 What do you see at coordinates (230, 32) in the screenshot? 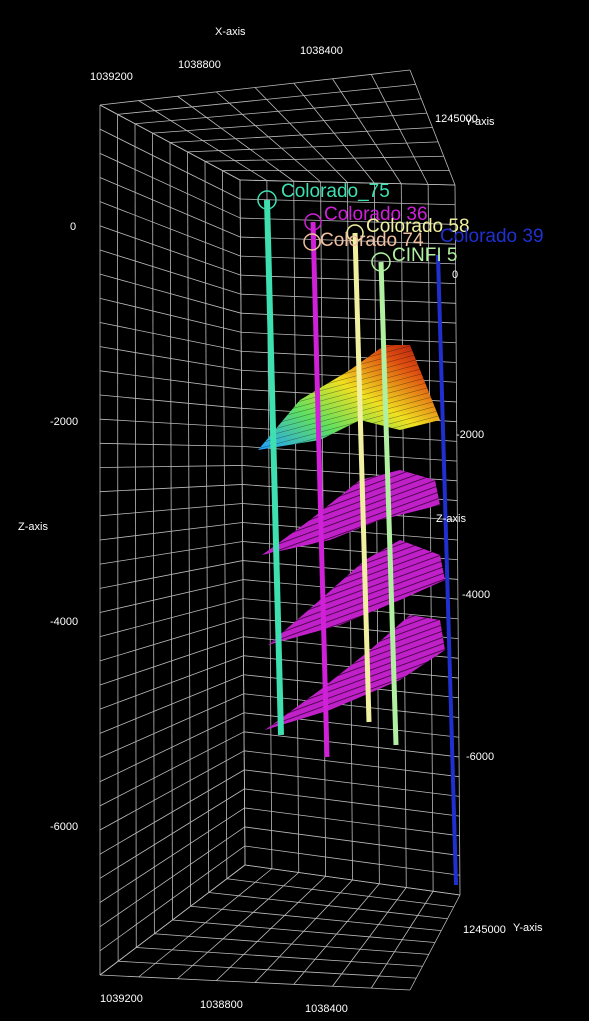
I see `axis-title: X-axis` at bounding box center [230, 32].